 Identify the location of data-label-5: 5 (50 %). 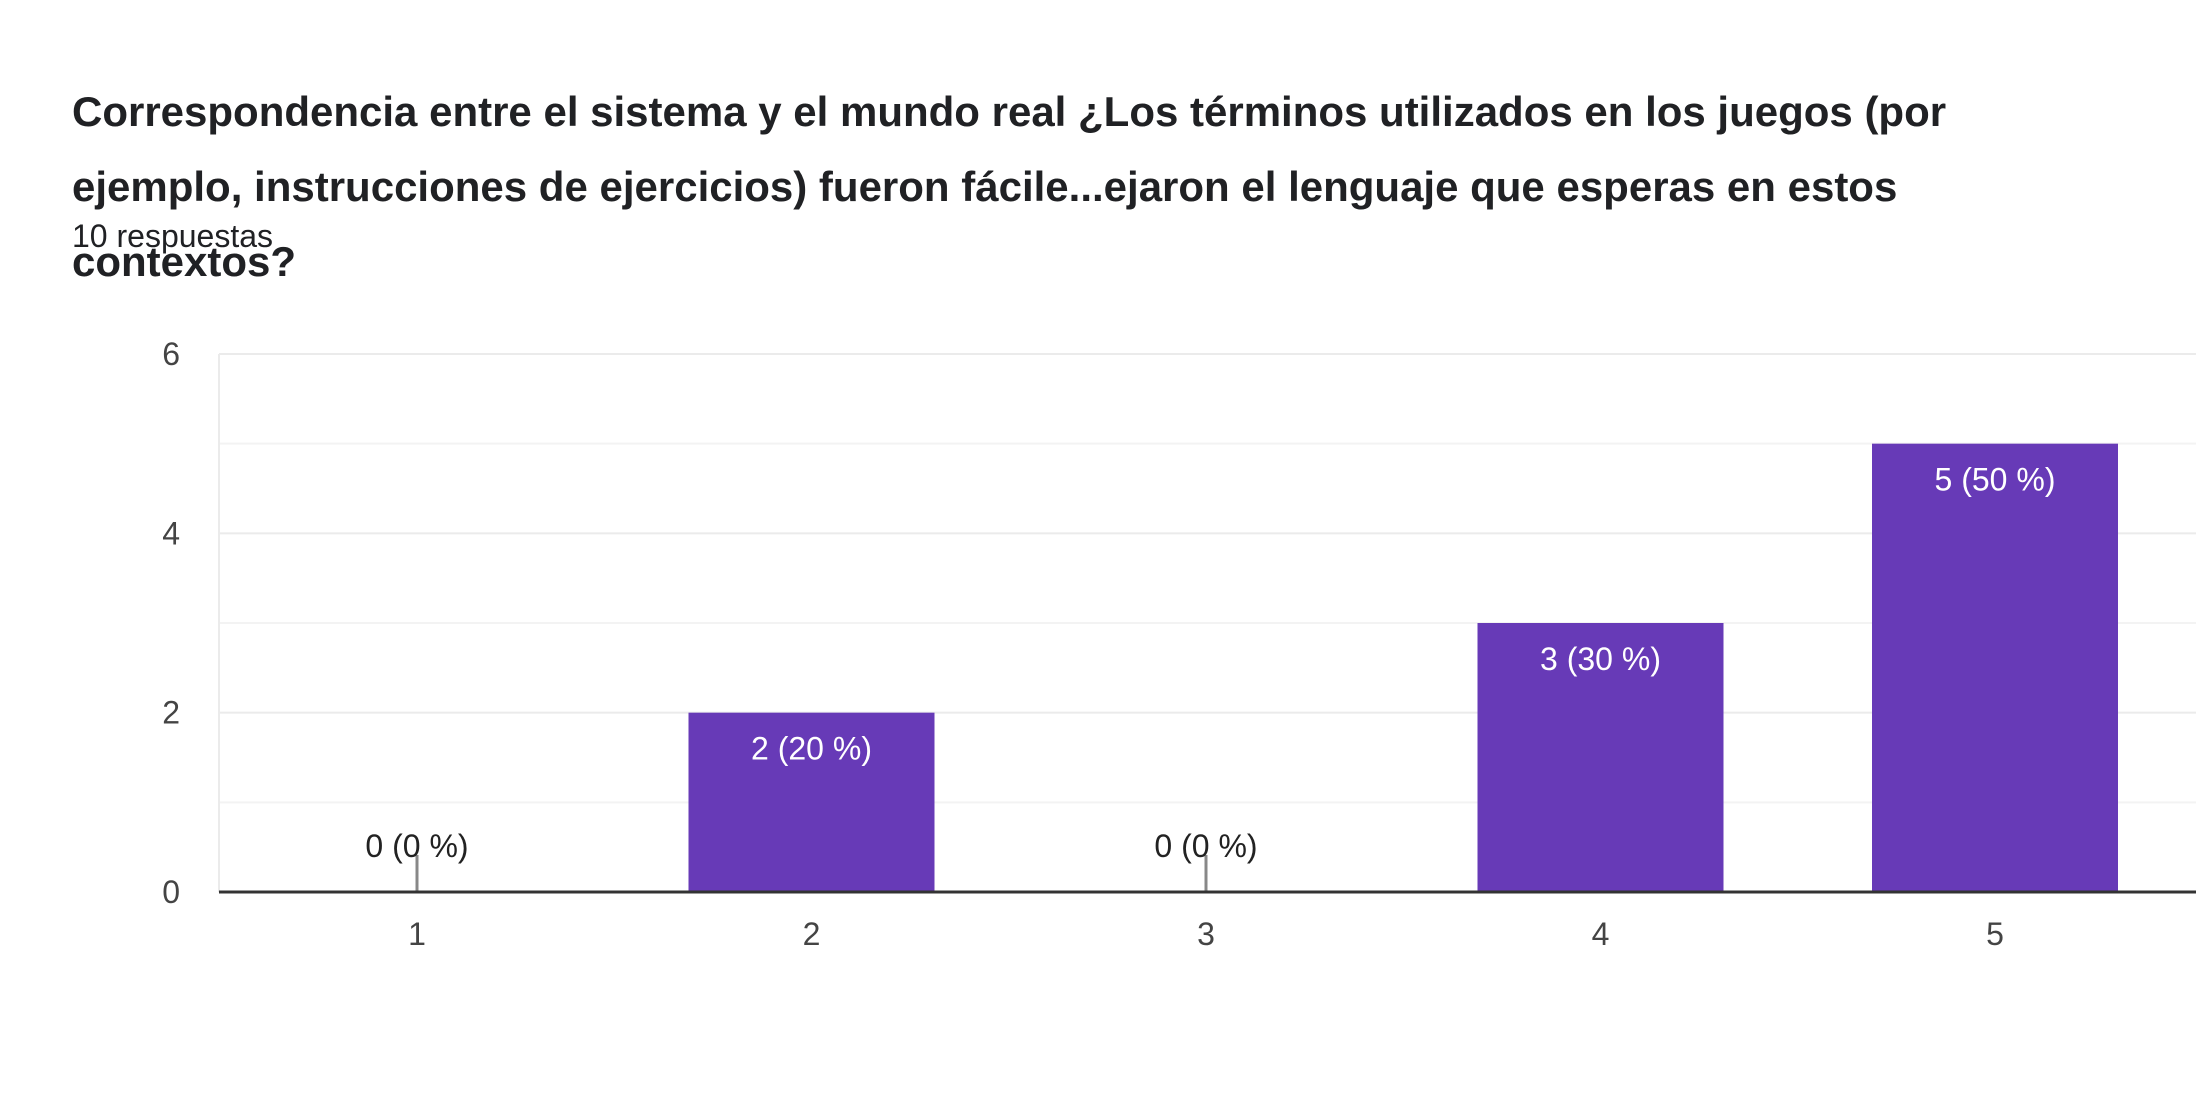
(1995, 480).